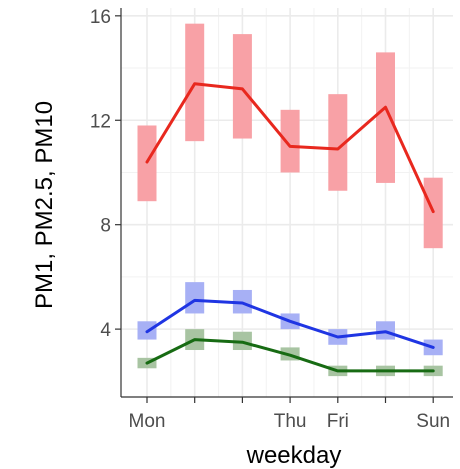 This screenshot has height=469, width=460. Describe the element at coordinates (338, 421) in the screenshot. I see `x-tick-label: Fri` at that location.